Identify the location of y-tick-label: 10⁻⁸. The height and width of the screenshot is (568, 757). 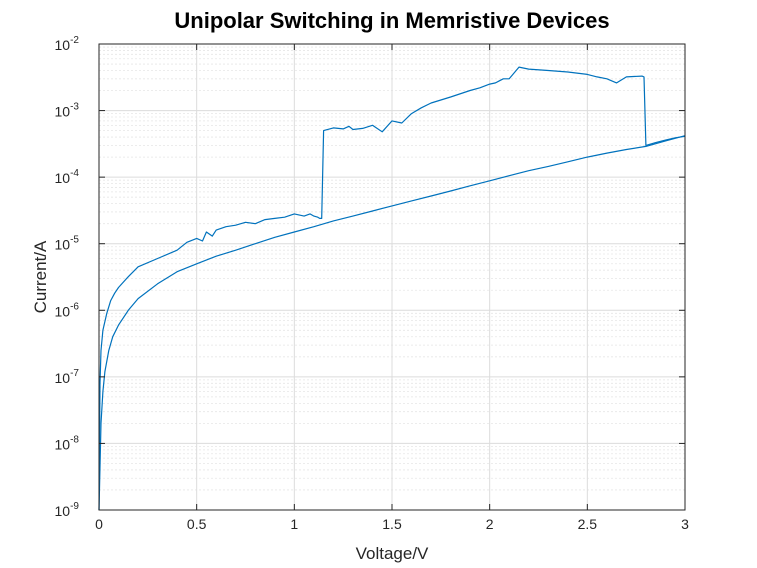
(67, 443).